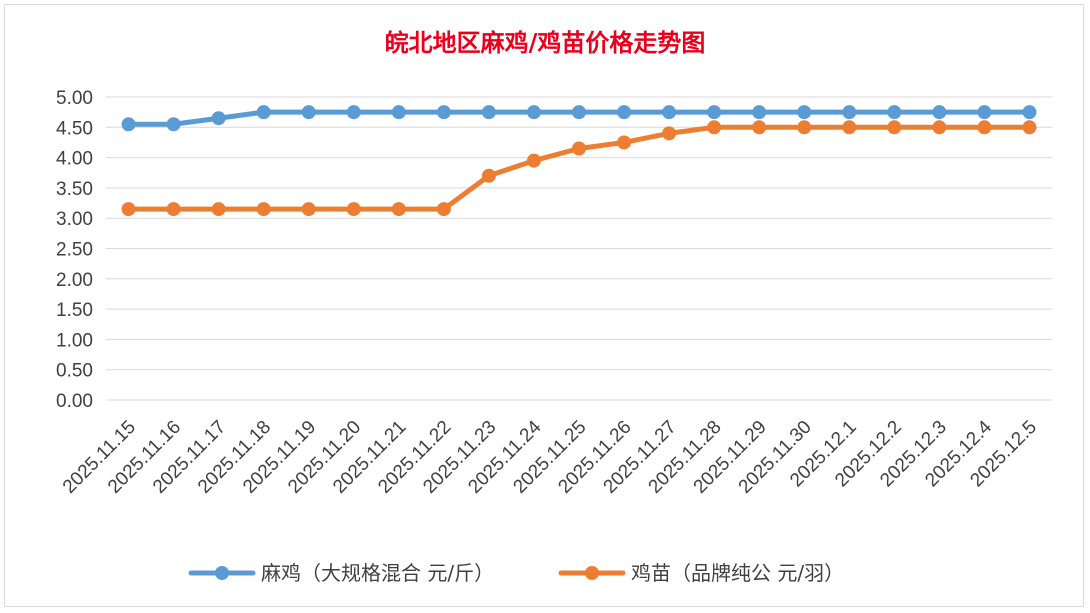 This screenshot has width=1090, height=613. I want to click on y-tick-label: 1.00, so click(74, 340).